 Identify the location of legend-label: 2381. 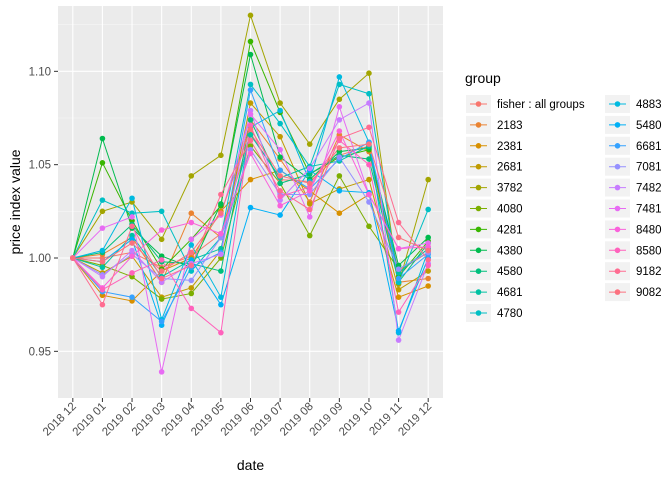
(510, 147).